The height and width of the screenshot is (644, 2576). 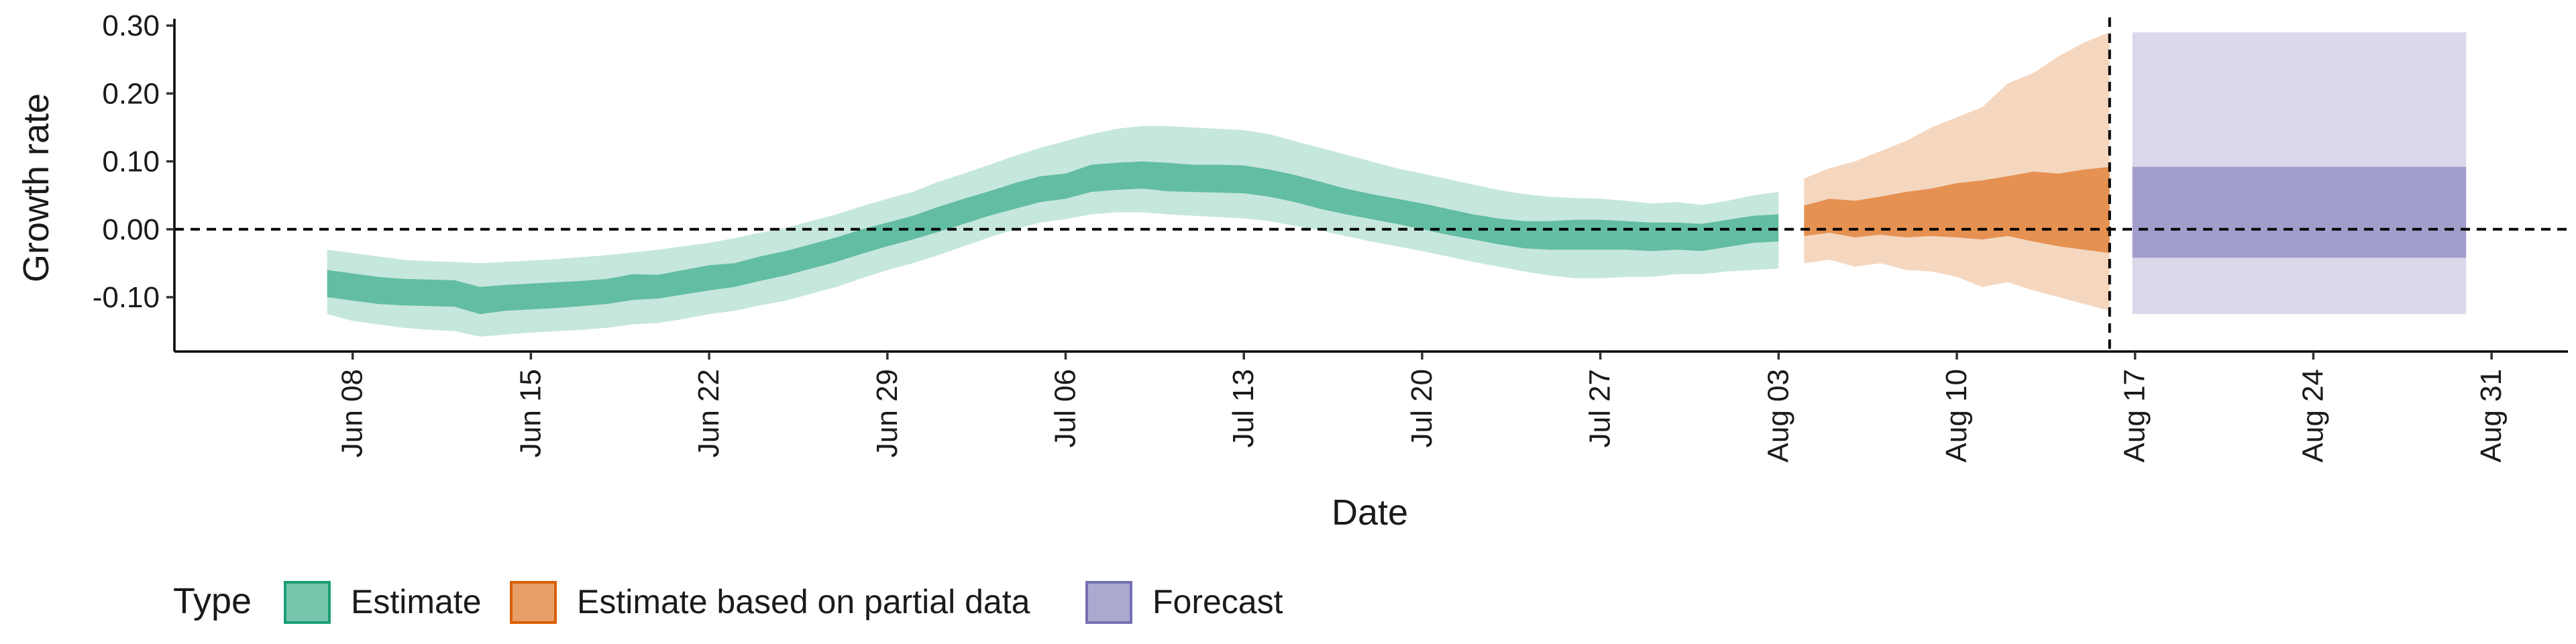 I want to click on x-tick-label: Jul 06, so click(x=1065, y=408).